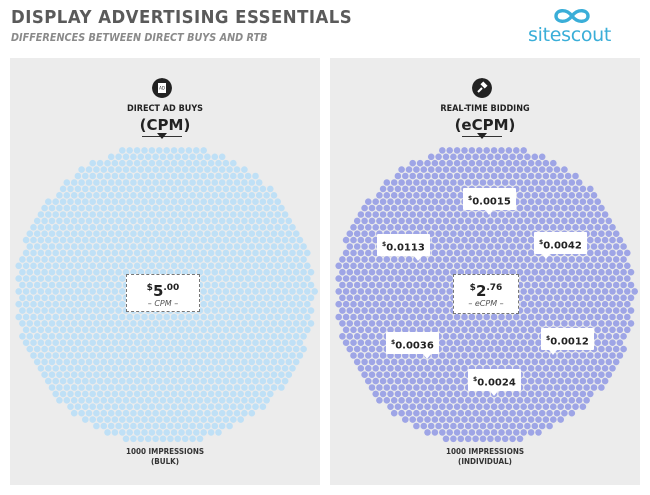  Describe the element at coordinates (485, 125) in the screenshot. I see `ecpm-label: (eCPM)` at that location.